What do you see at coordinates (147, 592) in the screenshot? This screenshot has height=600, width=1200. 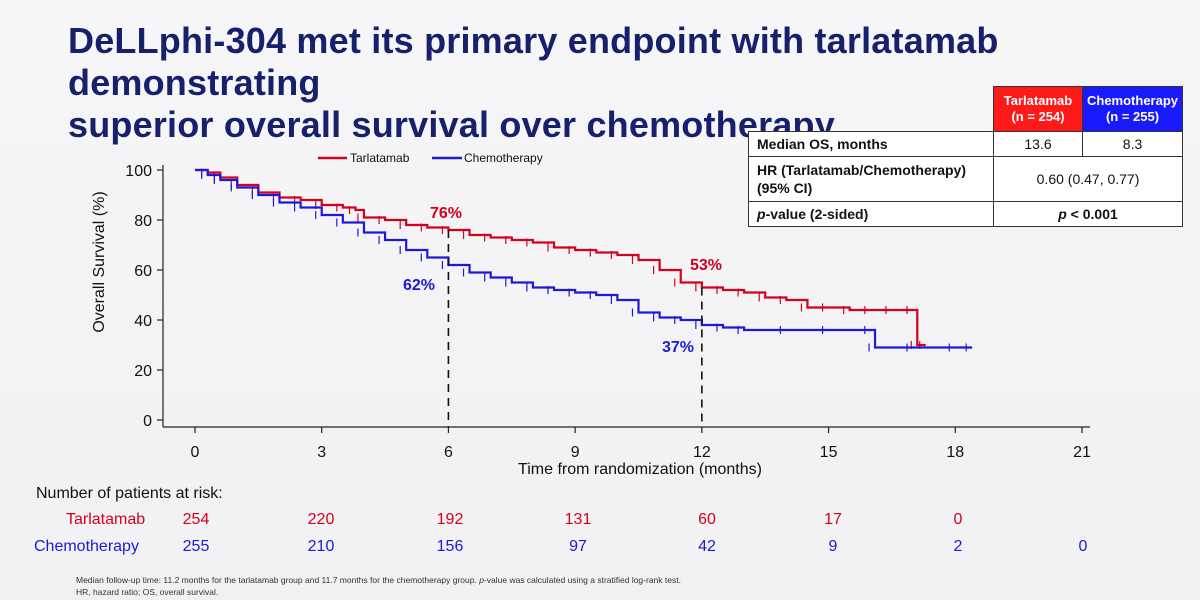 I see `footnote-line-2: HR, hazard ratio; OS, overall survival.` at bounding box center [147, 592].